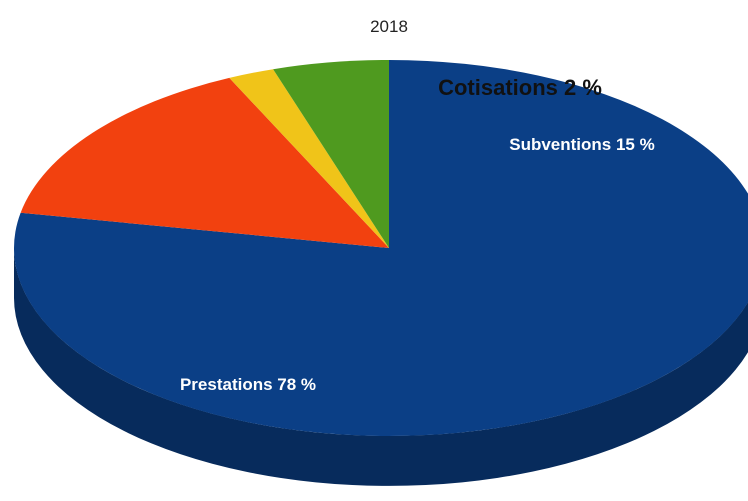 This screenshot has width=748, height=501. I want to click on chart-title: 2018, so click(389, 26).